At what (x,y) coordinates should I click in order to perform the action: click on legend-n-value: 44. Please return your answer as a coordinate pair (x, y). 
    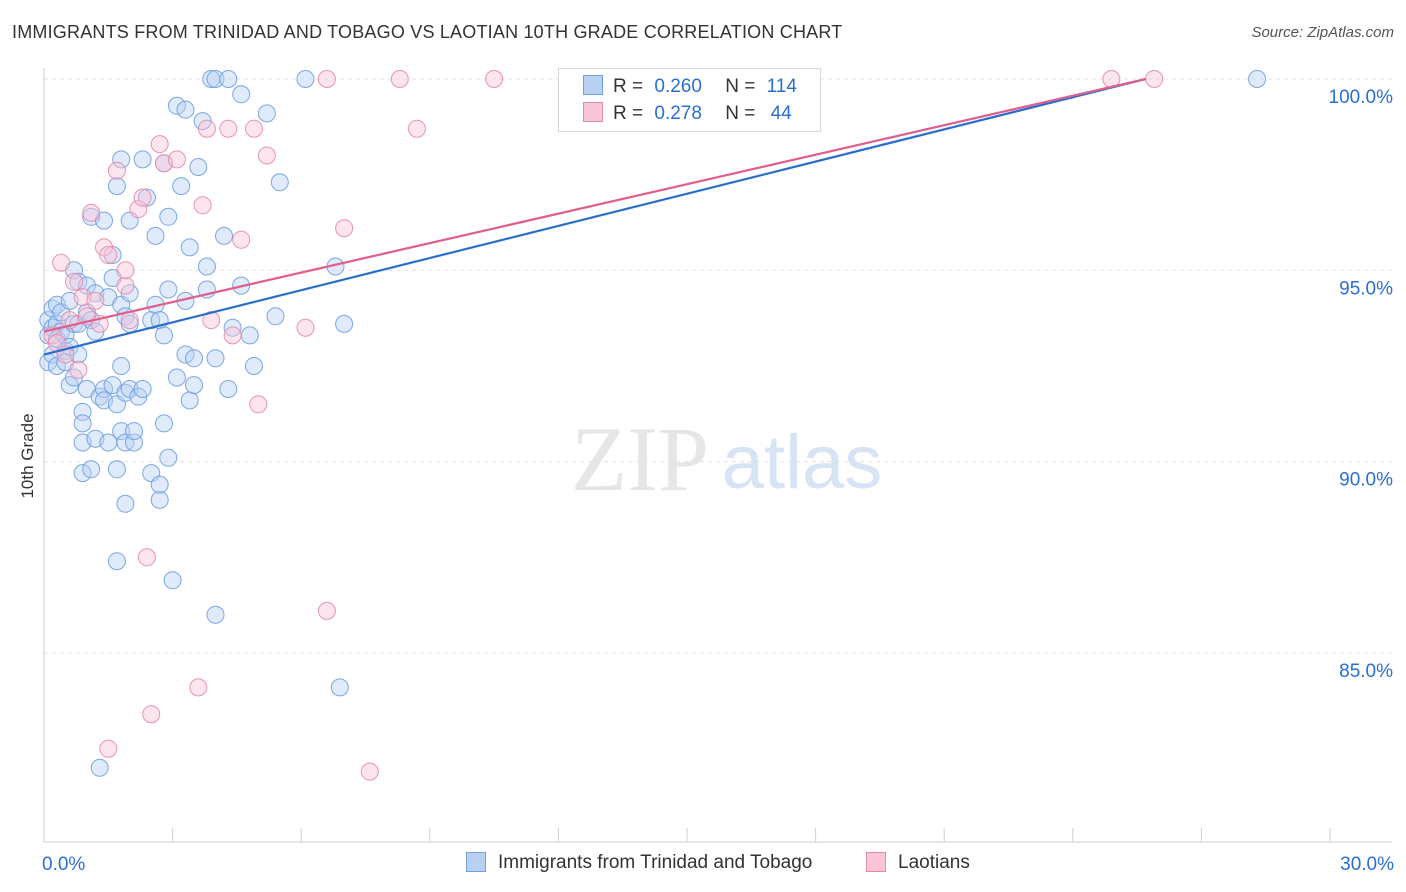
    Looking at the image, I should click on (781, 113).